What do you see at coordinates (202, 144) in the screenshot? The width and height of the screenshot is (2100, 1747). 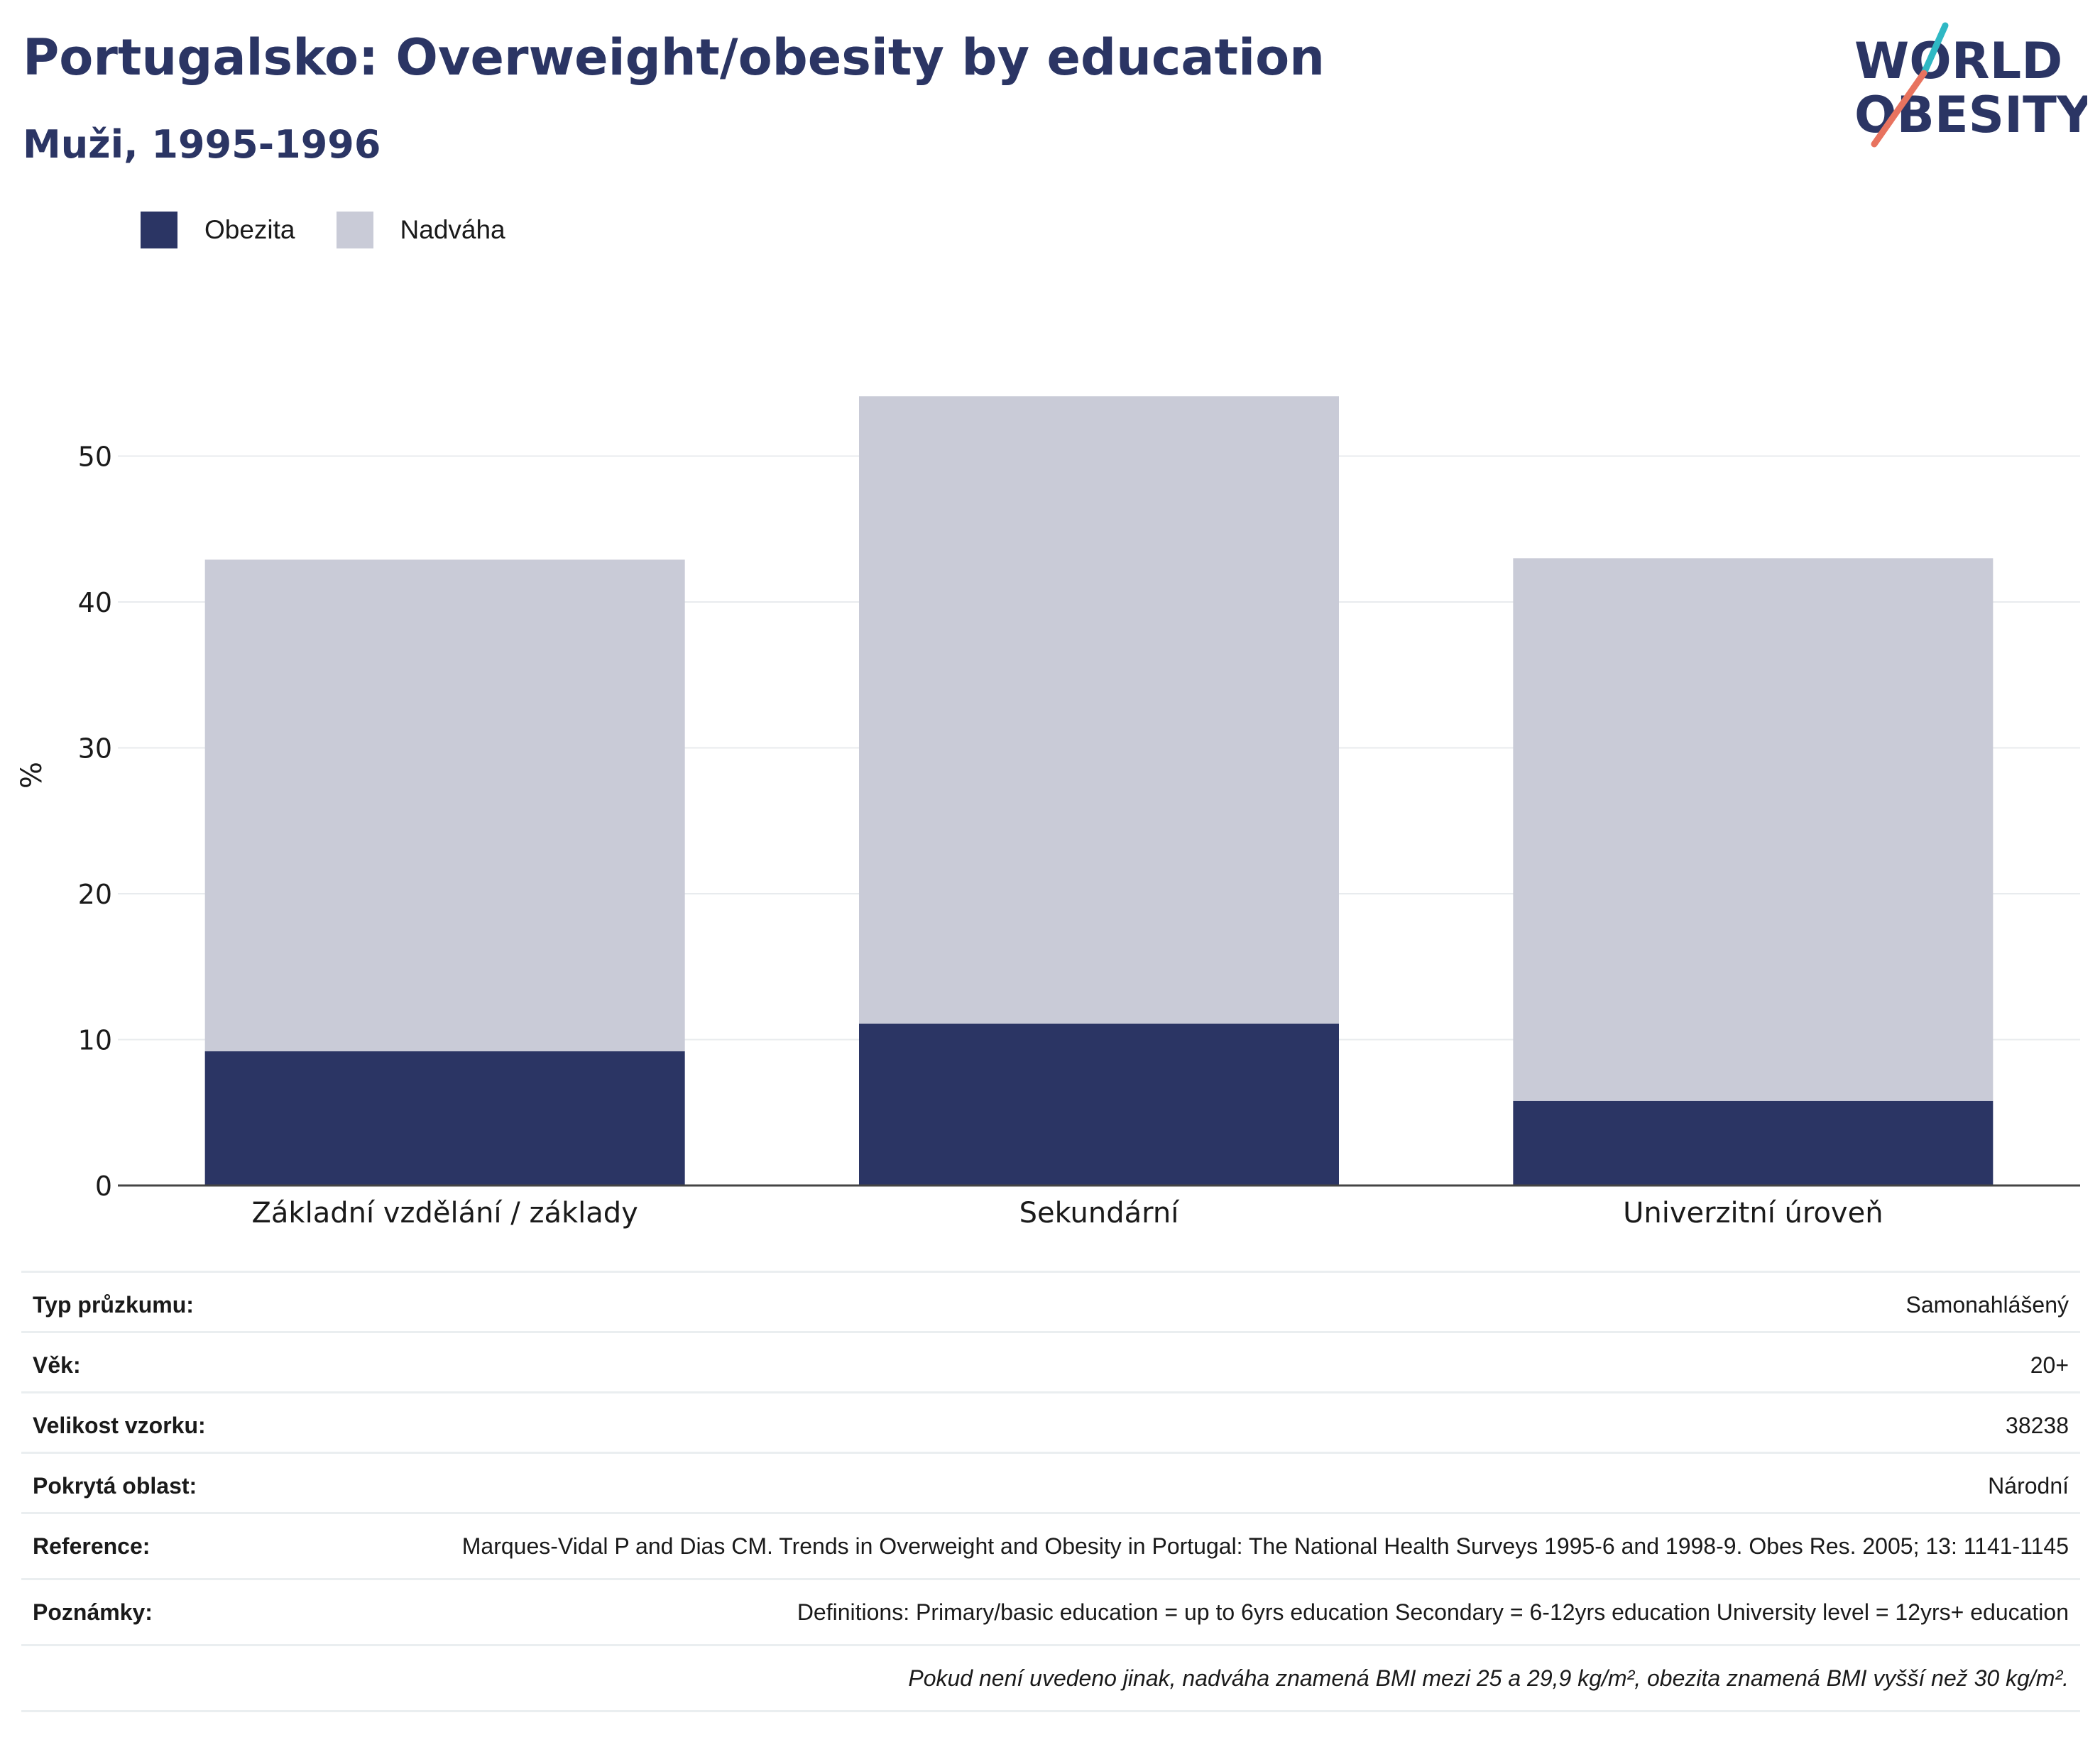 I see `chart-subtitle: Muži, 1995-1996` at bounding box center [202, 144].